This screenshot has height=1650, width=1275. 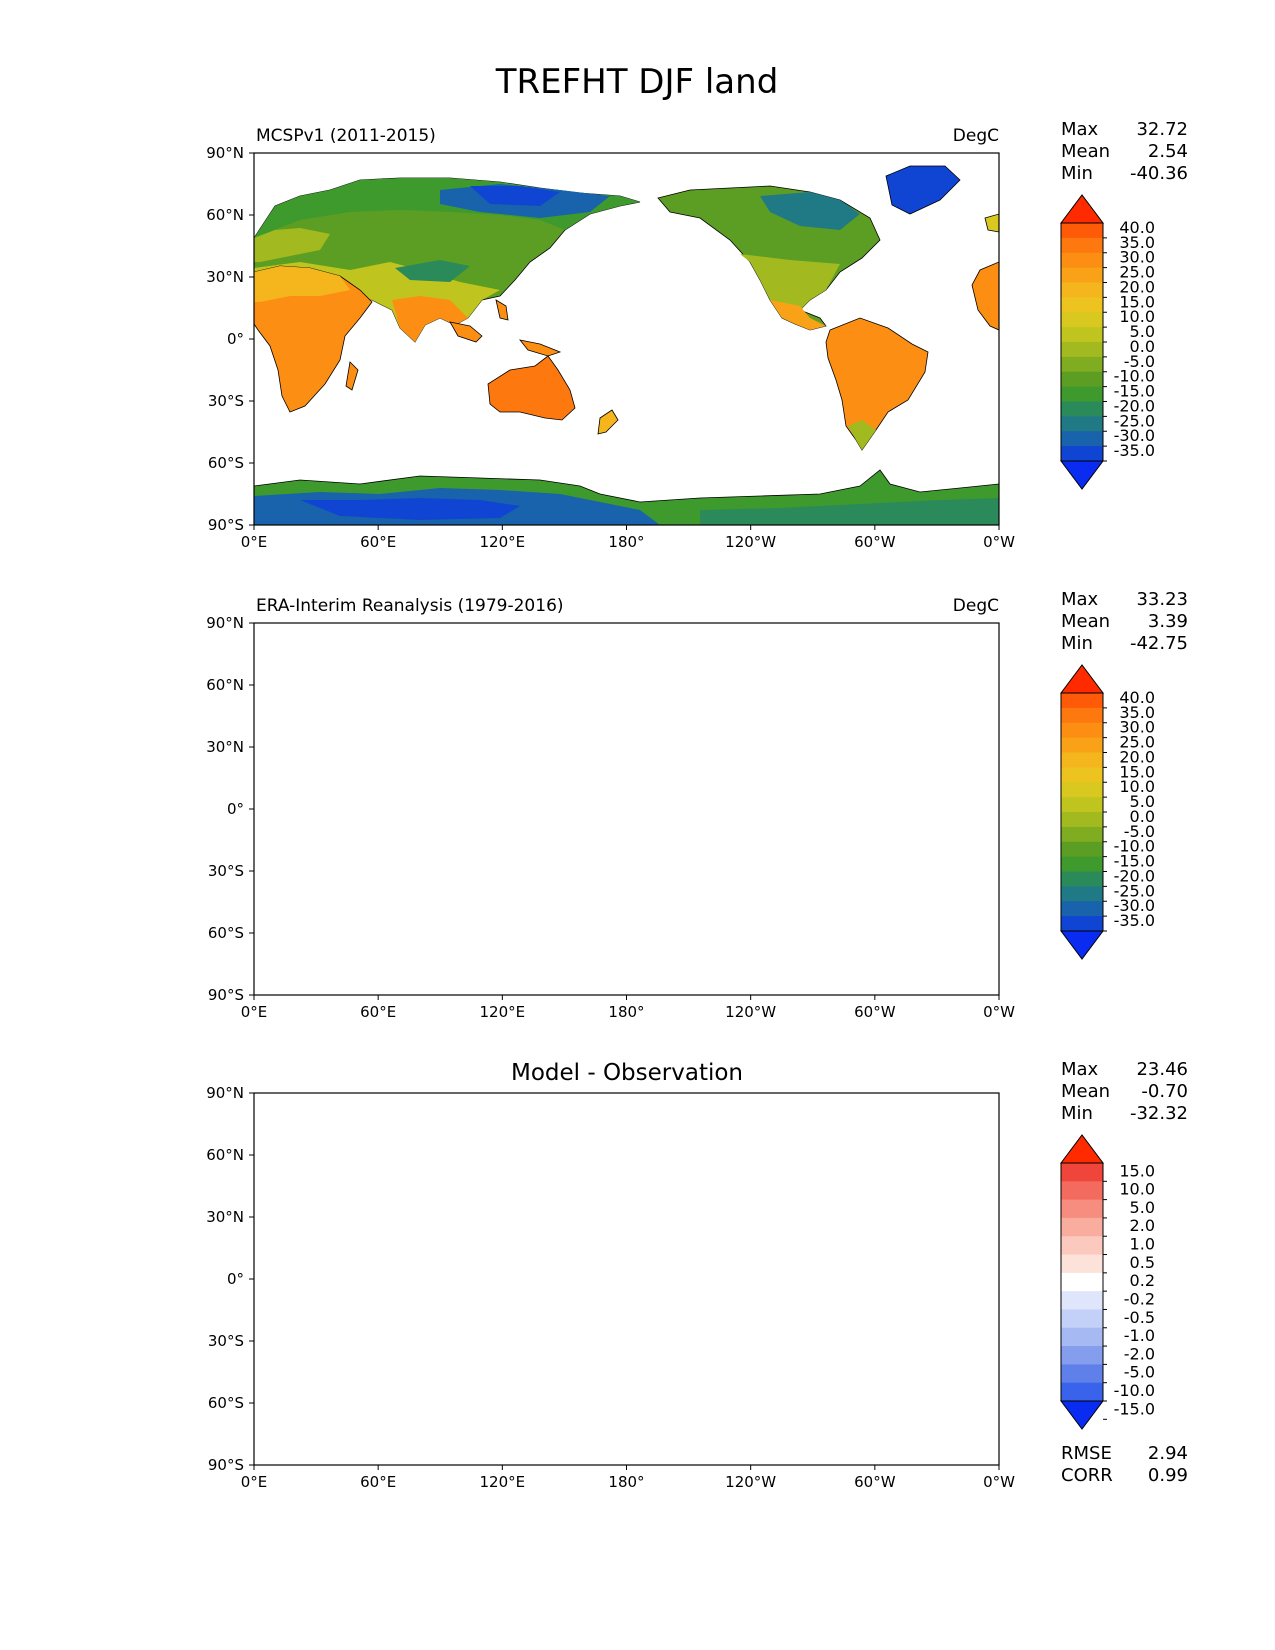 What do you see at coordinates (1162, 129) in the screenshot?
I see `stat-value: 32.72` at bounding box center [1162, 129].